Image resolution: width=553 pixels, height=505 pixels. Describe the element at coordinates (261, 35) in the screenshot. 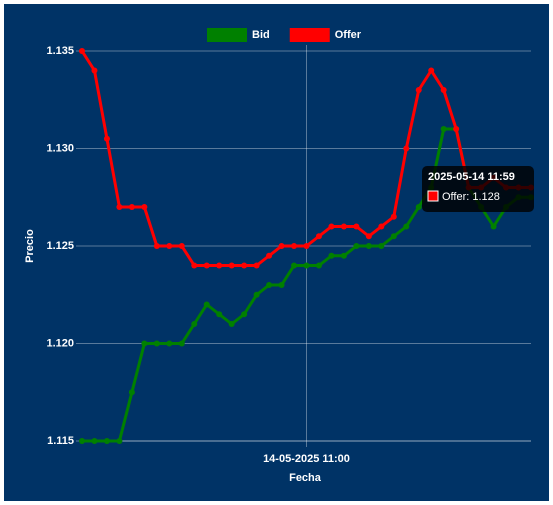

I see `legend-label: Bid` at that location.